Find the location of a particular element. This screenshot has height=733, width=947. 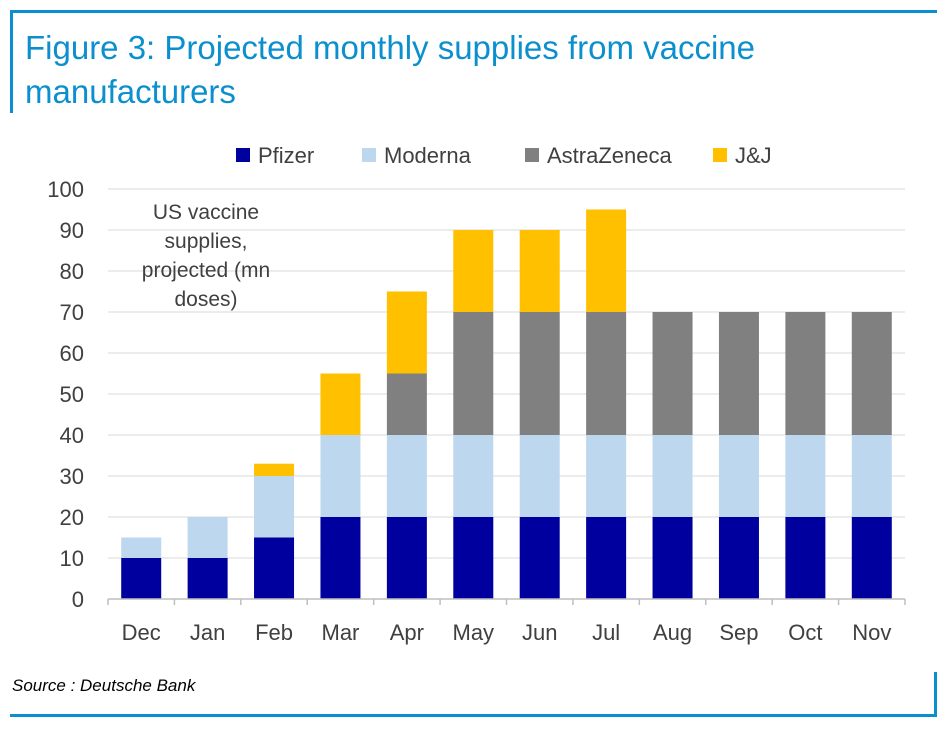

legend-item: AstraZeneca is located at coordinates (598, 155).